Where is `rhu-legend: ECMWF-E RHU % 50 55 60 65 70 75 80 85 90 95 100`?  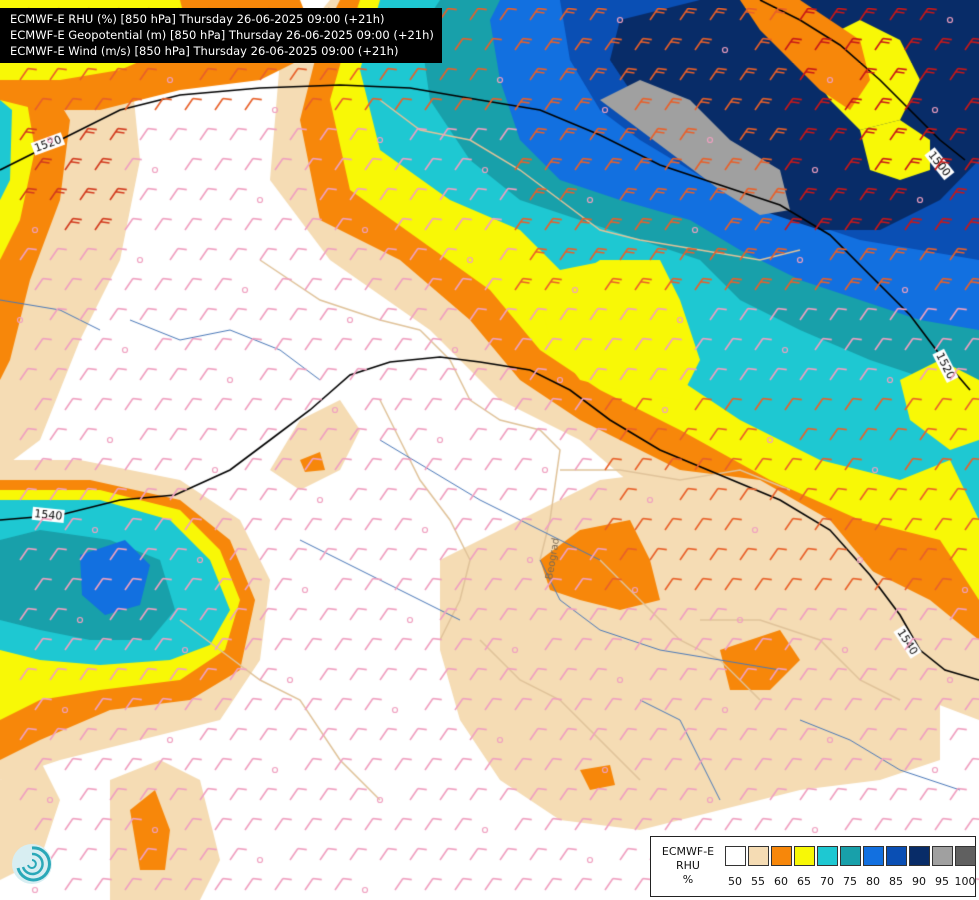 rhu-legend: ECMWF-E RHU % 50 55 60 65 70 75 80 85 90 95 100 is located at coordinates (813, 866).